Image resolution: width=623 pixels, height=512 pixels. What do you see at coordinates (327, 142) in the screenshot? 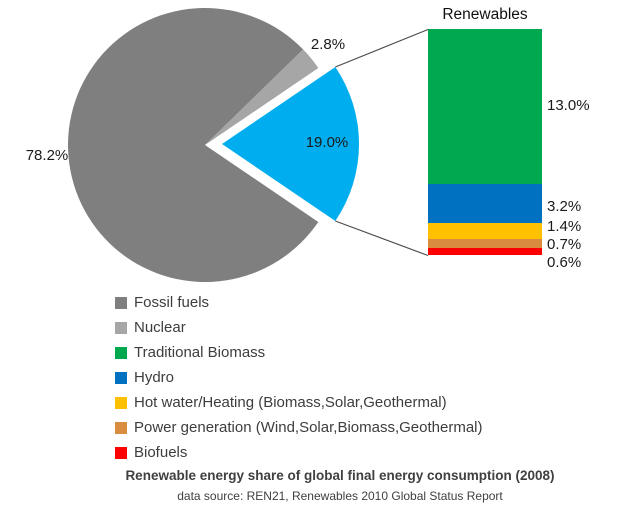
I see `pie-label-renewables: 19.0%` at bounding box center [327, 142].